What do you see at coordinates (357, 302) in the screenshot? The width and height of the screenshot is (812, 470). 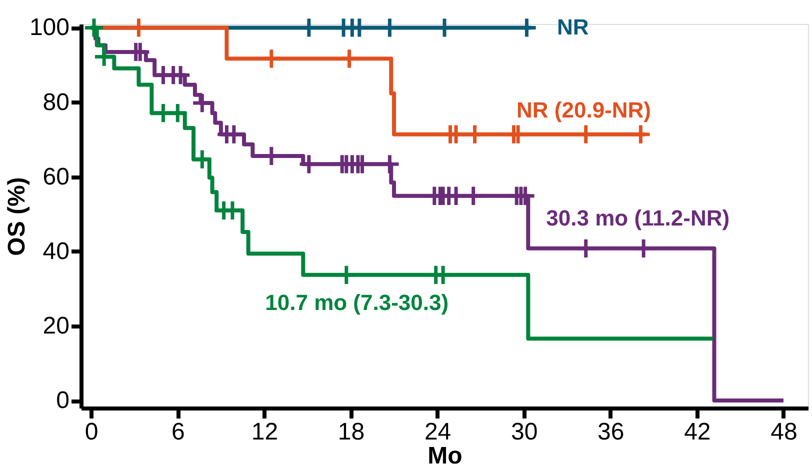 I see `series-label: 10.7 mo (7.3-30.3)` at bounding box center [357, 302].